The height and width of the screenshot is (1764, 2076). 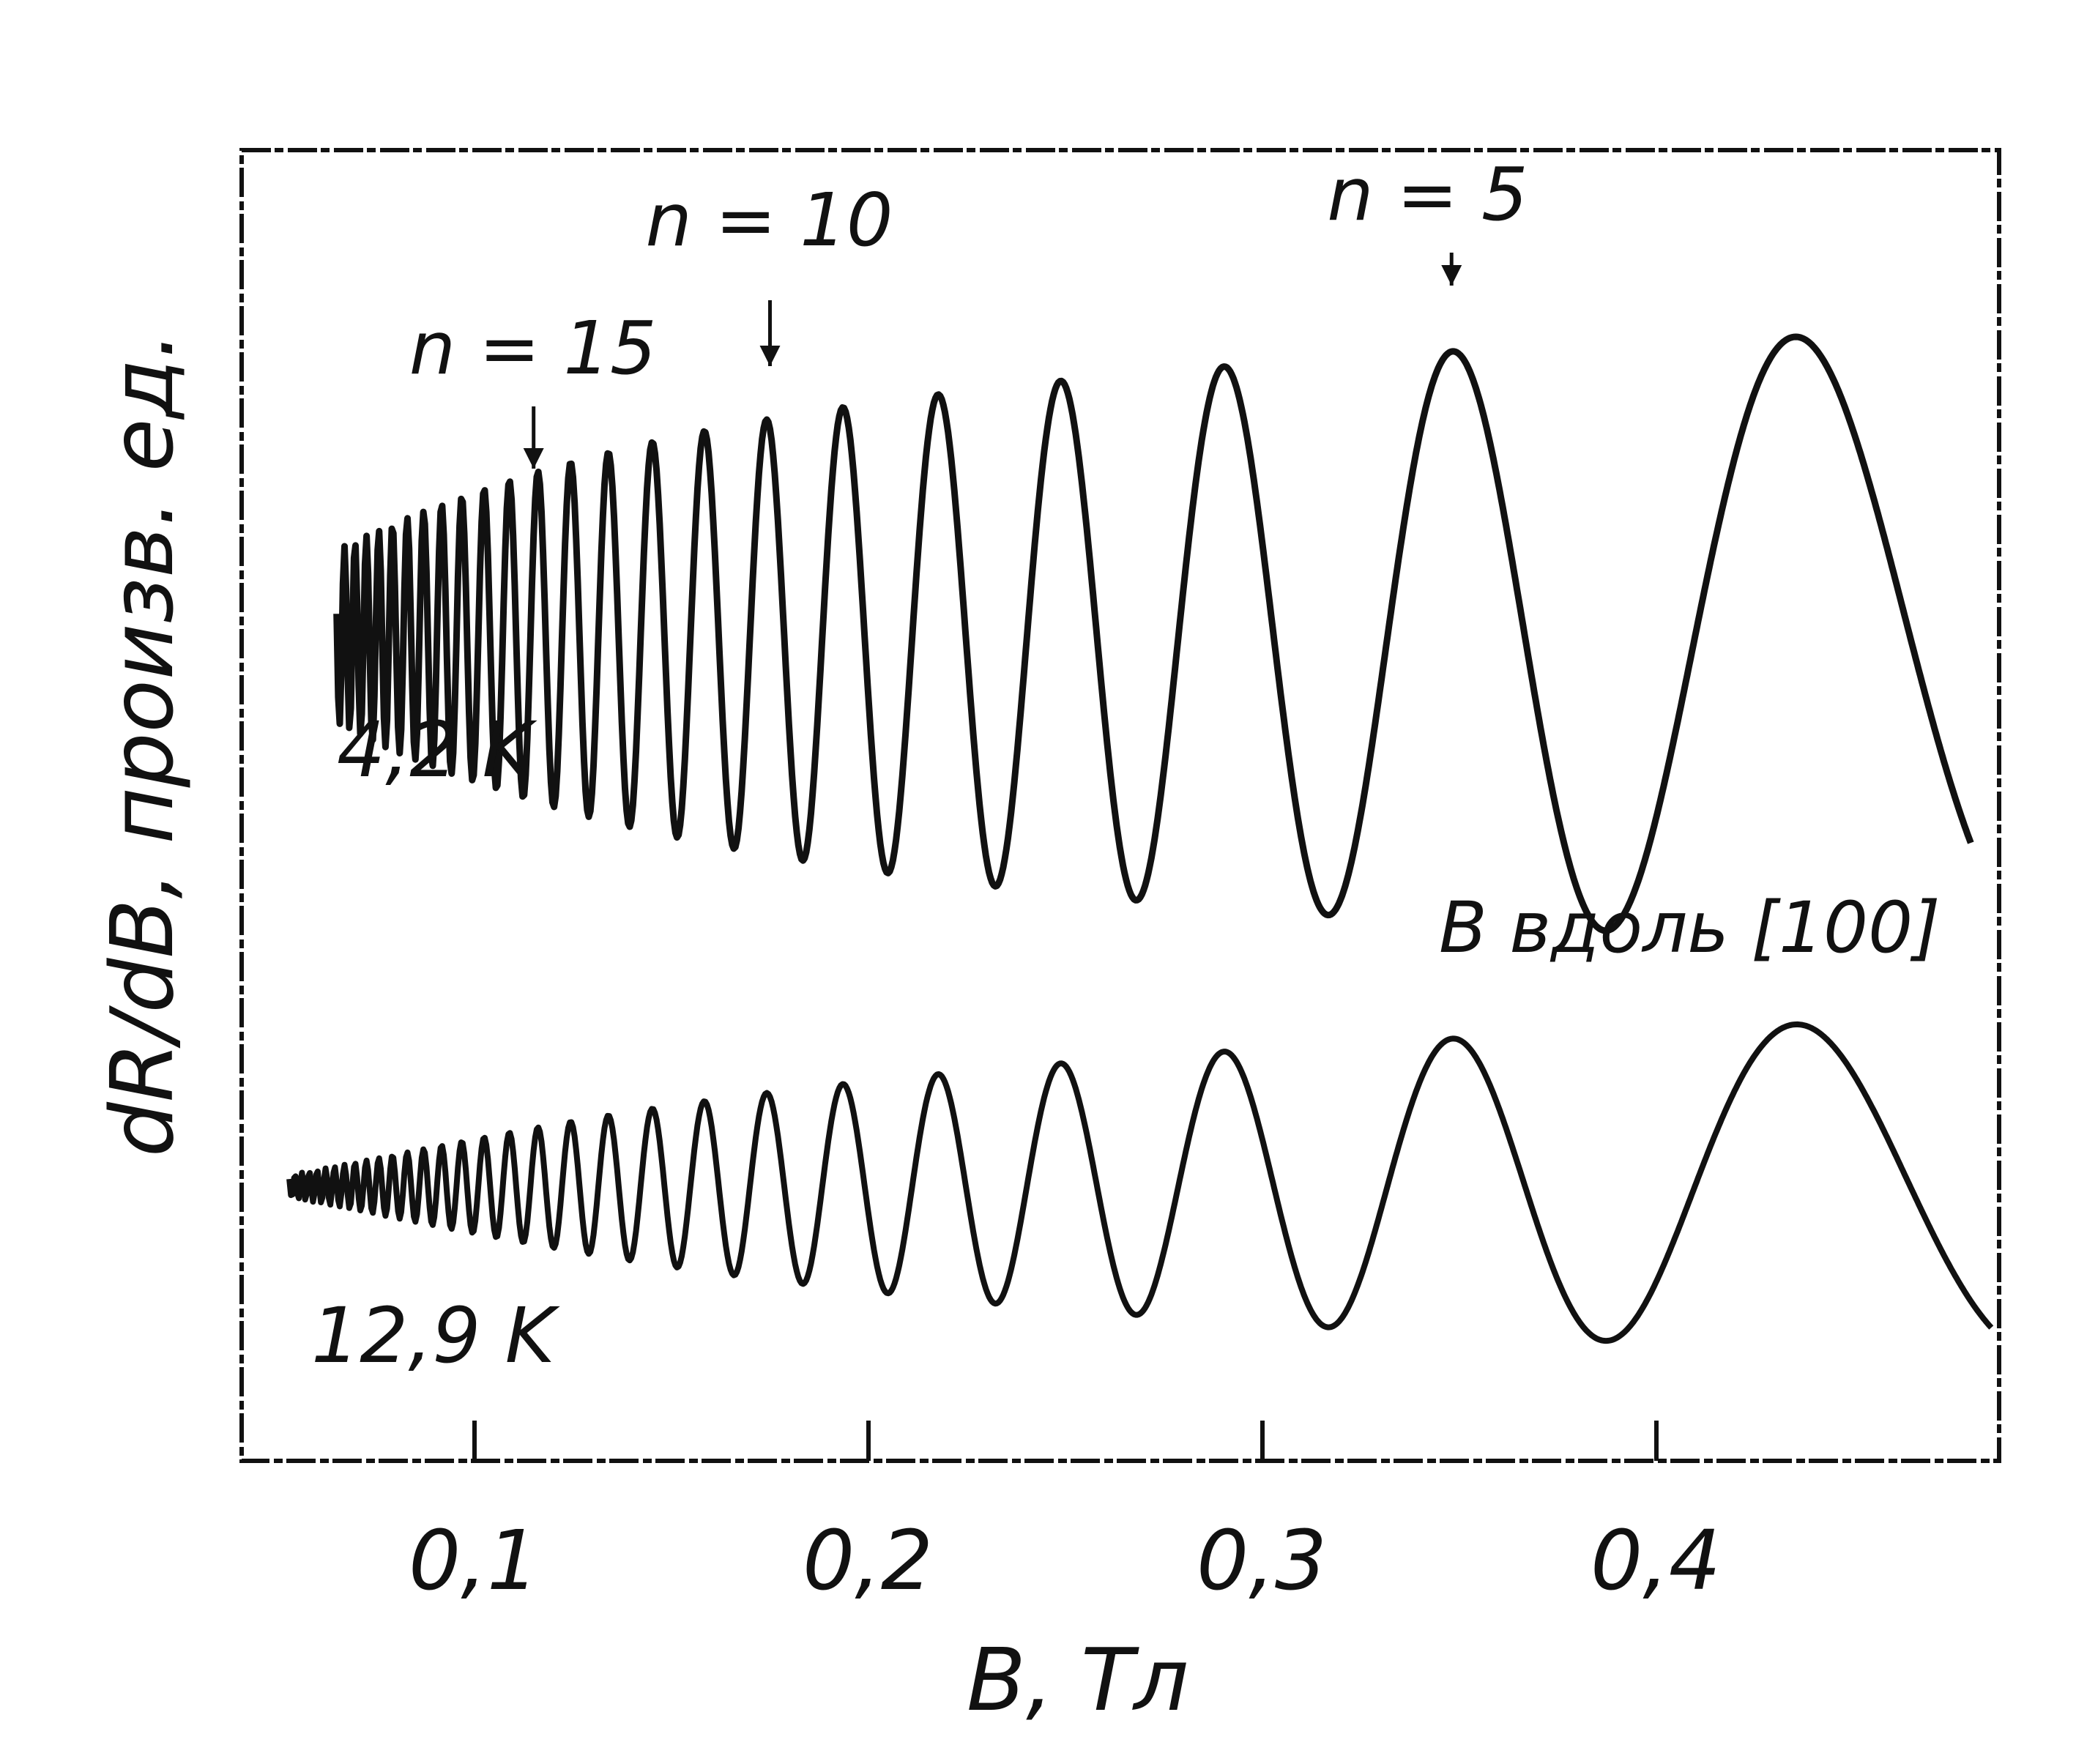 What do you see at coordinates (769, 220) in the screenshot?
I see `annotation-label-2: n = 10` at bounding box center [769, 220].